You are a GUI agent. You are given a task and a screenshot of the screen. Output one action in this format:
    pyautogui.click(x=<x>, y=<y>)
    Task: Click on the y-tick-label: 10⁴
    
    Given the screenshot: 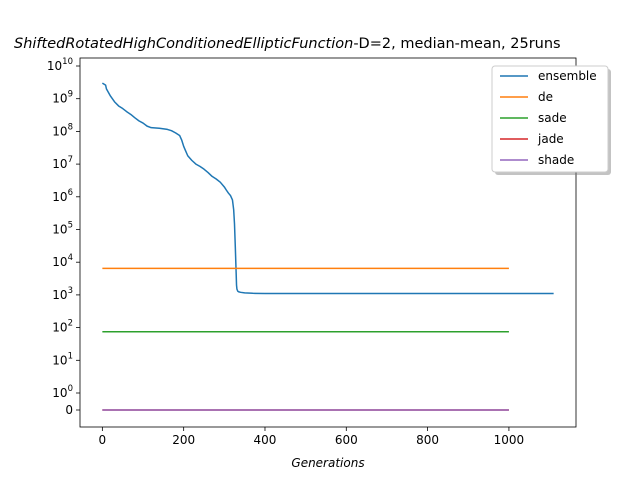 What is the action you would take?
    pyautogui.click(x=62, y=261)
    